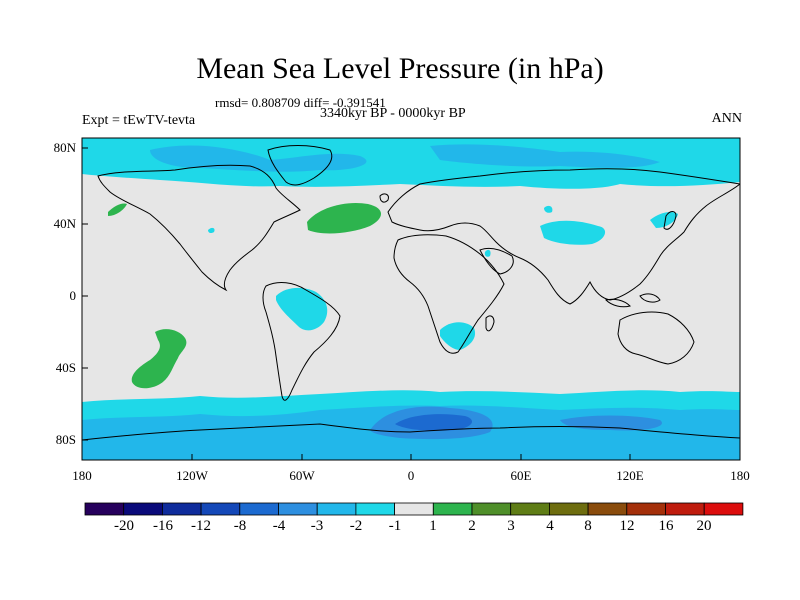 The image size is (800, 600). Describe the element at coordinates (159, 359) in the screenshot. I see `south-pacific-high` at that location.